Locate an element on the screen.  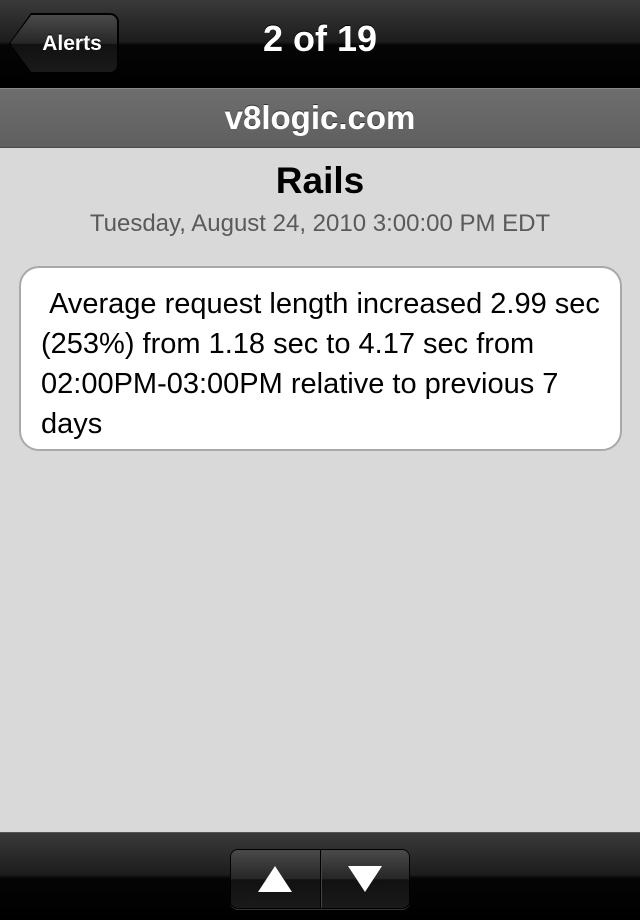
alert-navigation-control is located at coordinates (320, 879).